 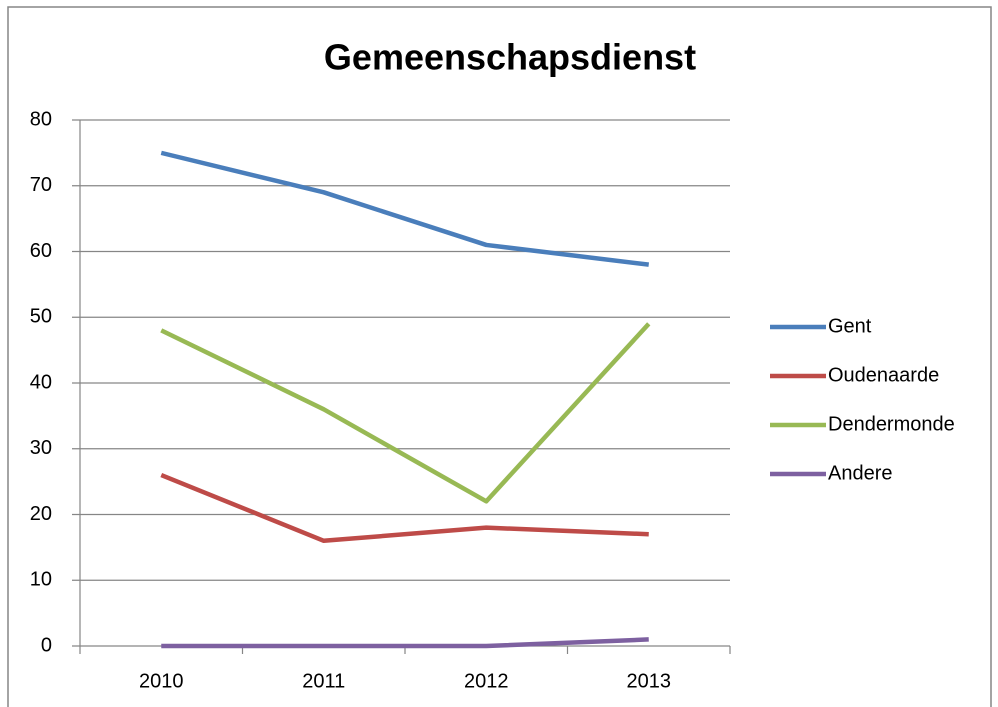 I want to click on x-tick-label: 2012, so click(x=486, y=681).